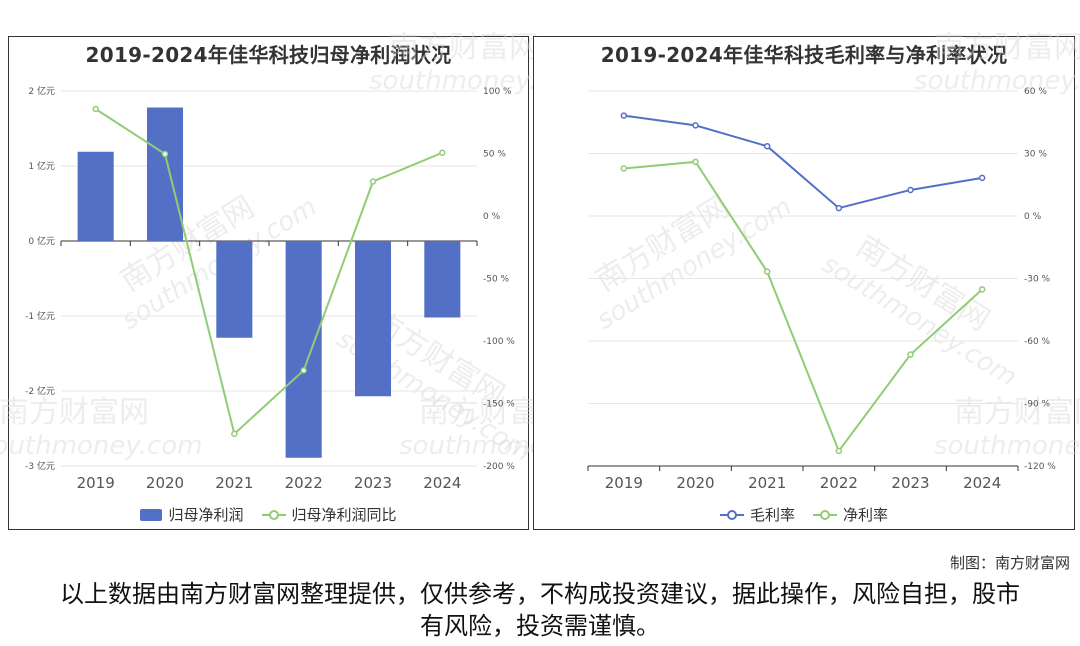 The image size is (1080, 646). Describe the element at coordinates (866, 515) in the screenshot. I see `legend-label-net-margin: 净利率` at that location.